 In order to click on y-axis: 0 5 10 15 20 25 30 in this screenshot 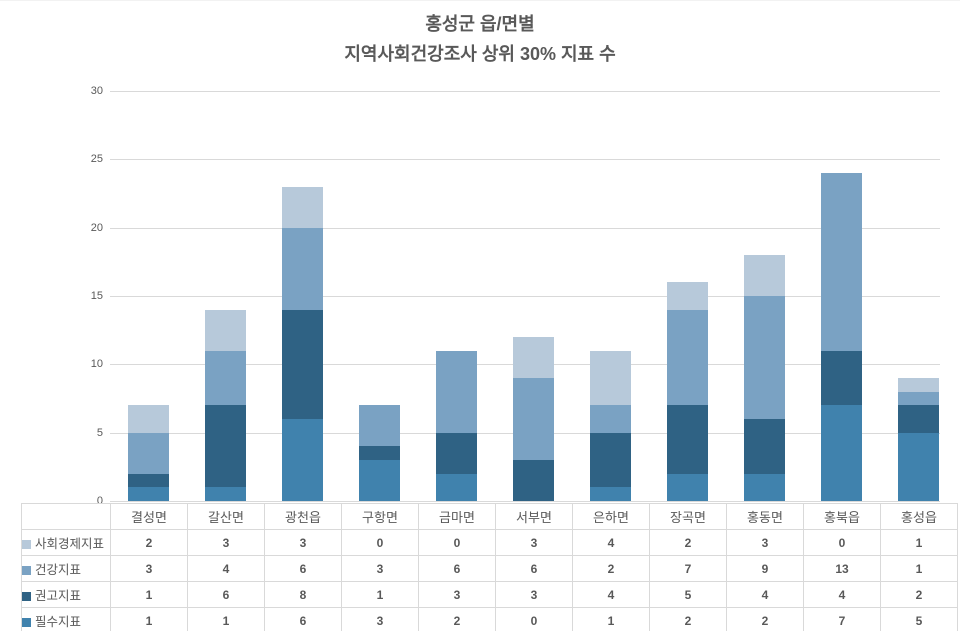, I will do `click(79, 296)`.